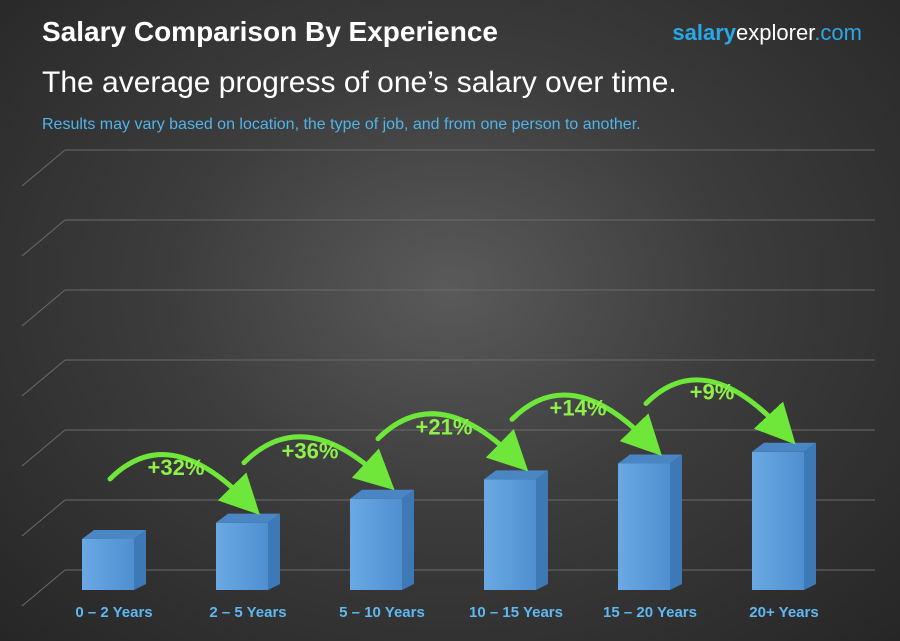  Describe the element at coordinates (310, 451) in the screenshot. I see `increase-label: +36%` at that location.